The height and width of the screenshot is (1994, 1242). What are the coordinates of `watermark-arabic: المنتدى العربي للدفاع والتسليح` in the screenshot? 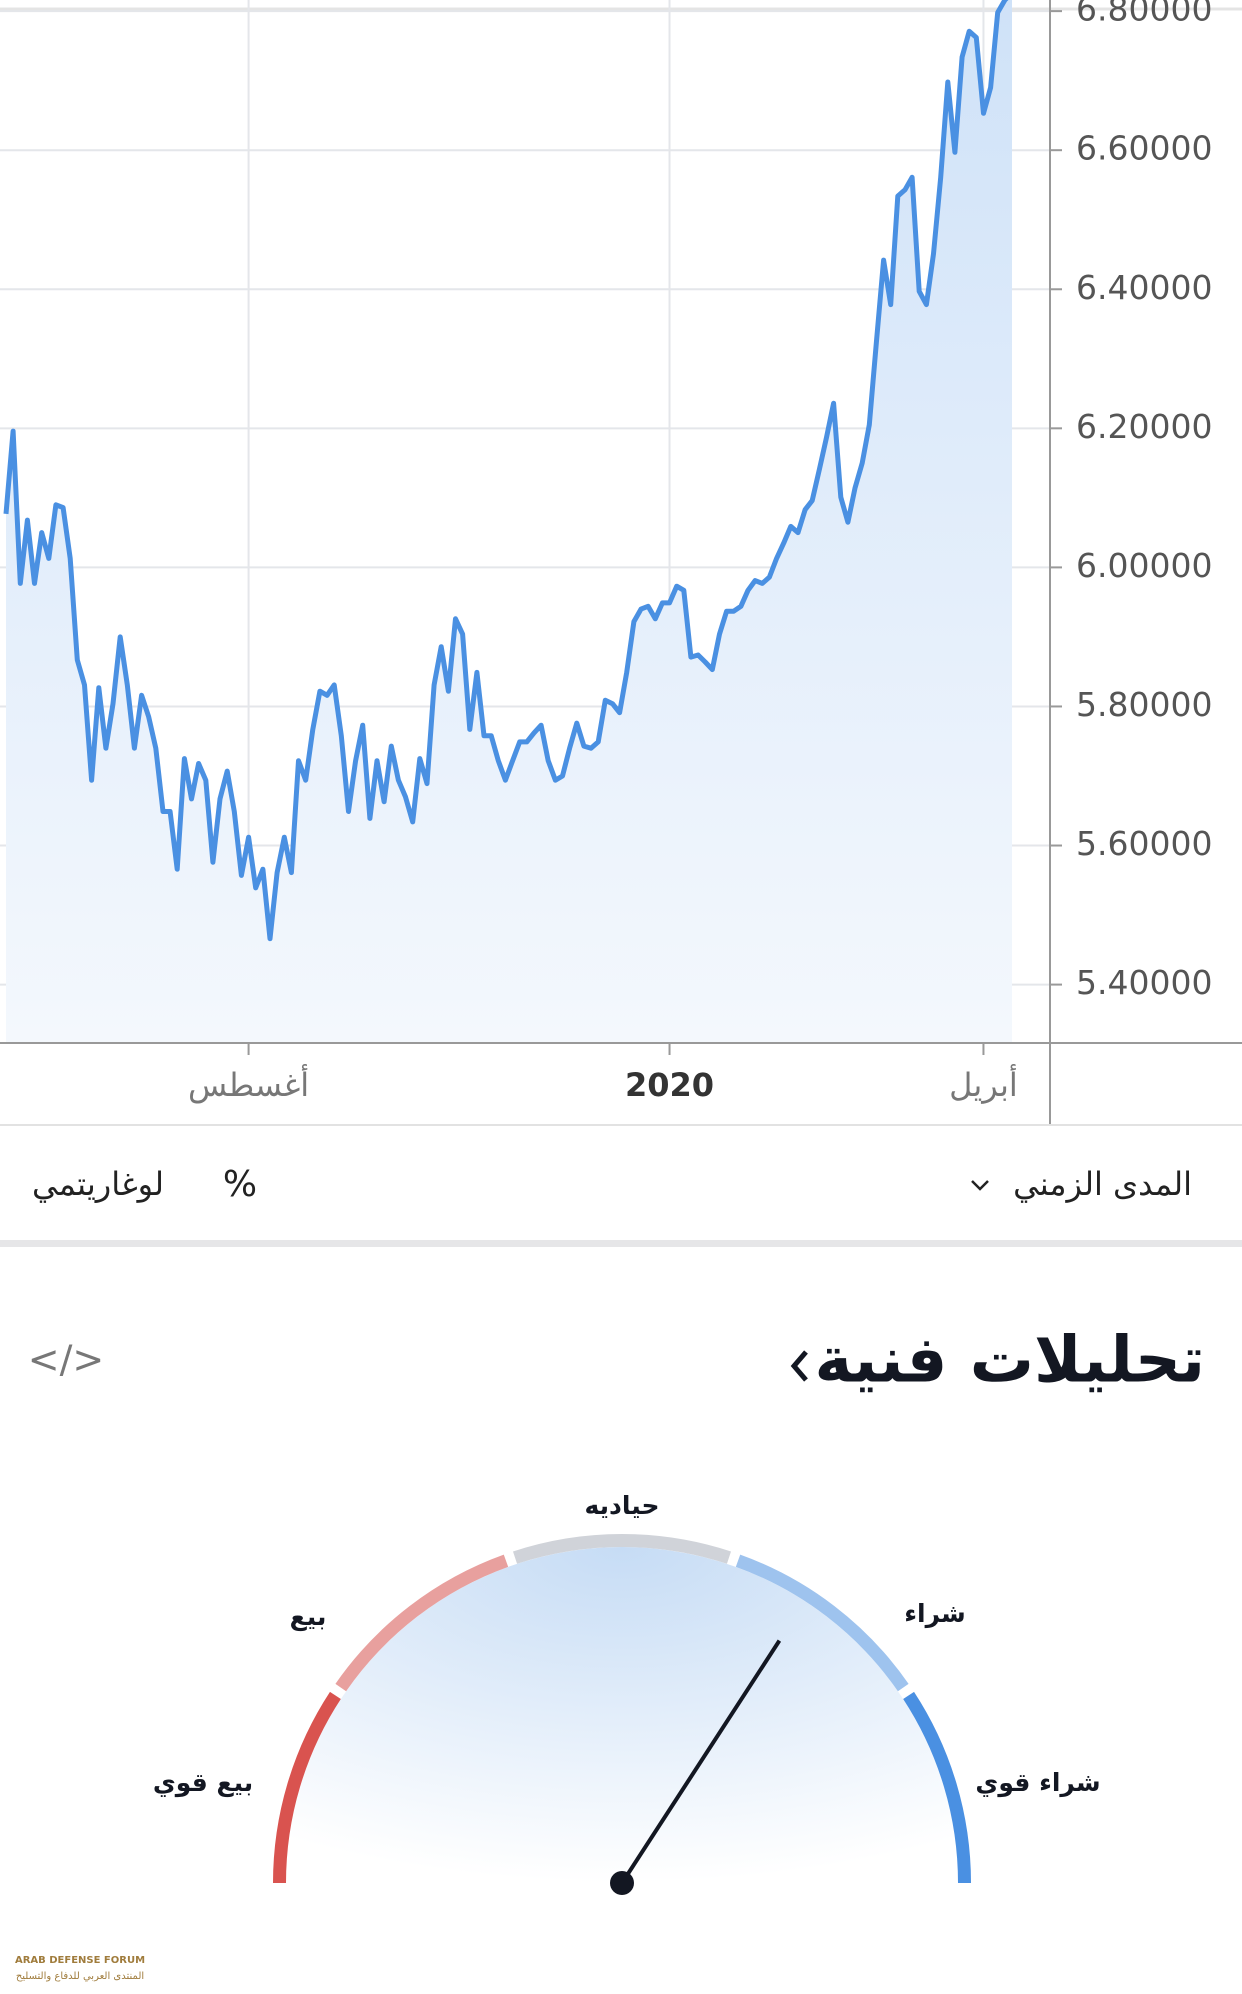 It's located at (80, 1976).